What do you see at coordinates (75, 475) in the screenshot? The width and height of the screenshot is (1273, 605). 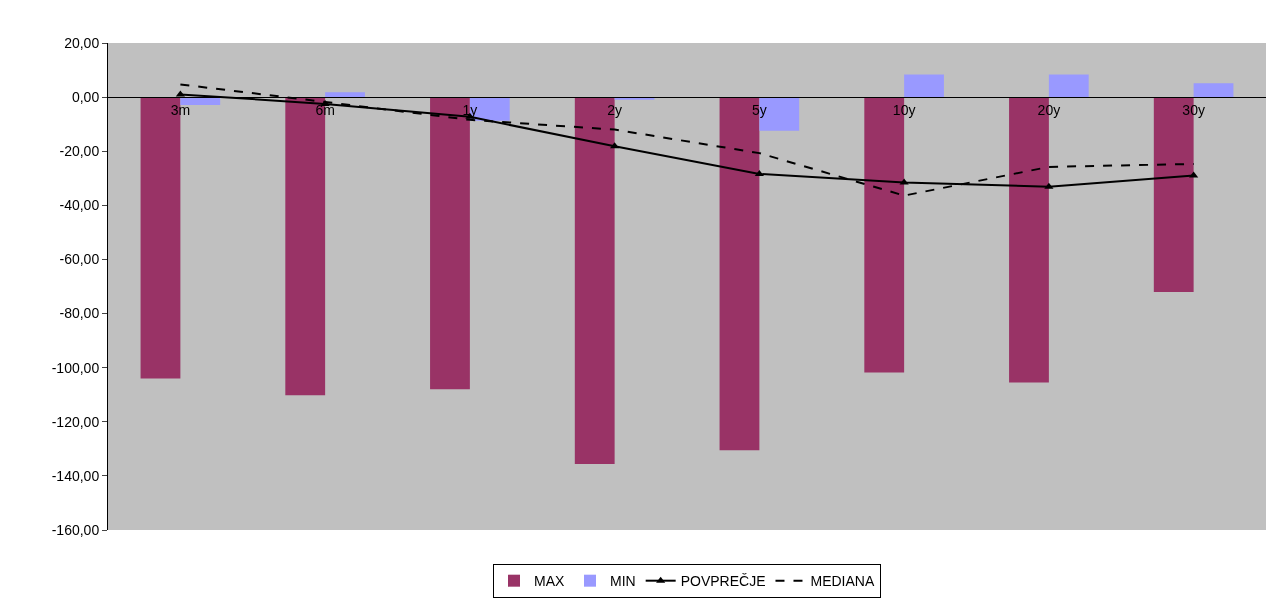 I see `y-tick-label: -140,00` at bounding box center [75, 475].